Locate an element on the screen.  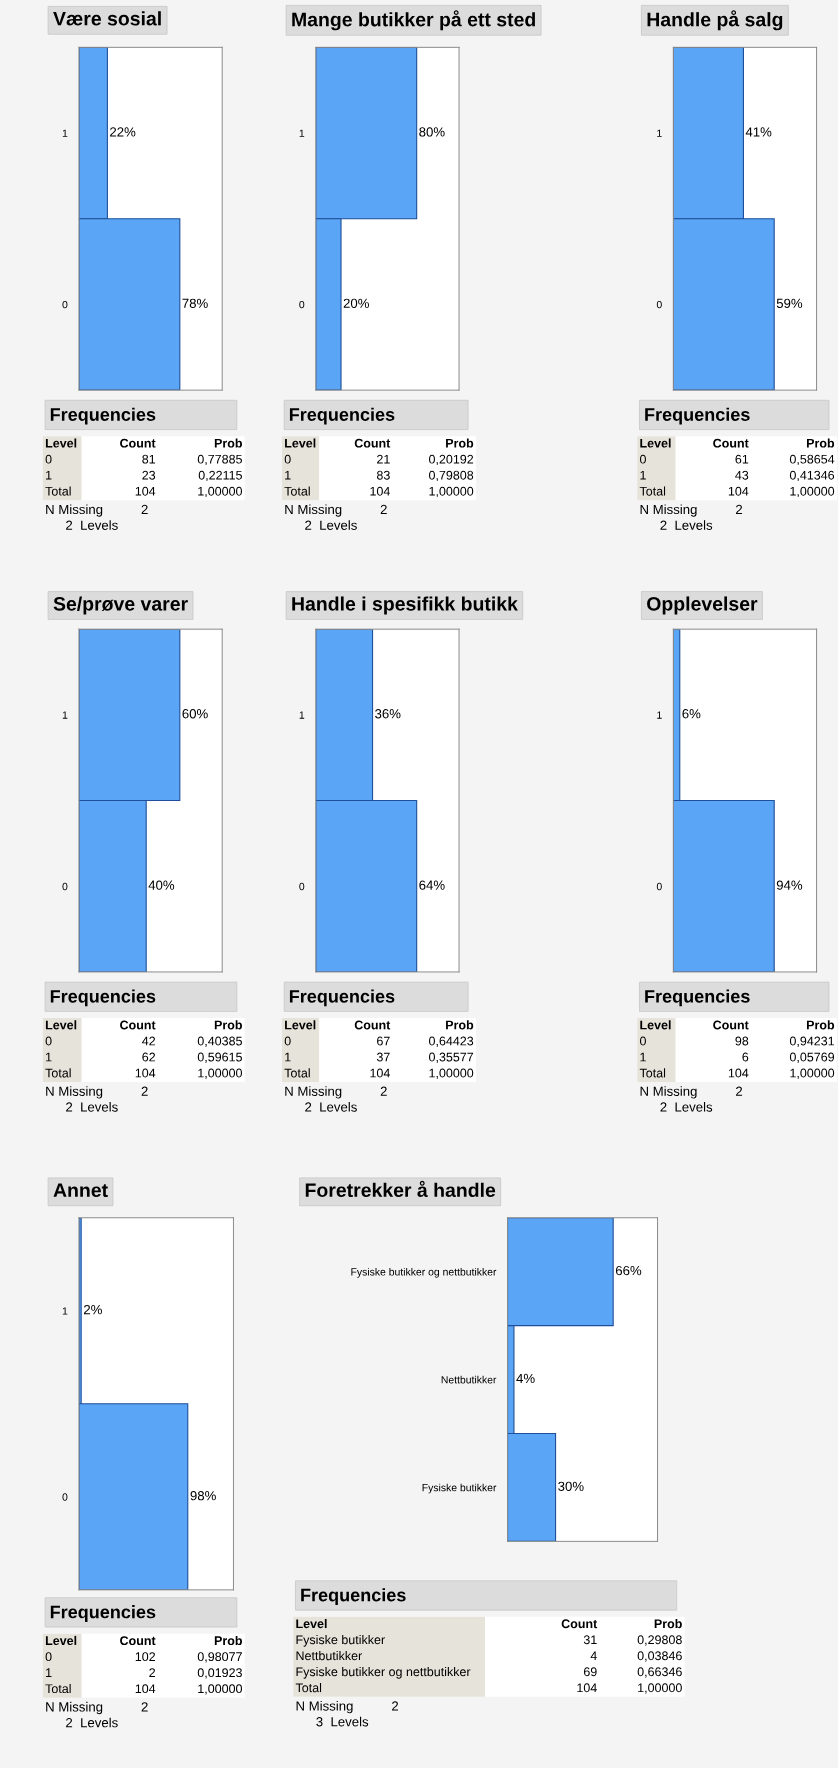
text: 0,40385 is located at coordinates (219, 1041).